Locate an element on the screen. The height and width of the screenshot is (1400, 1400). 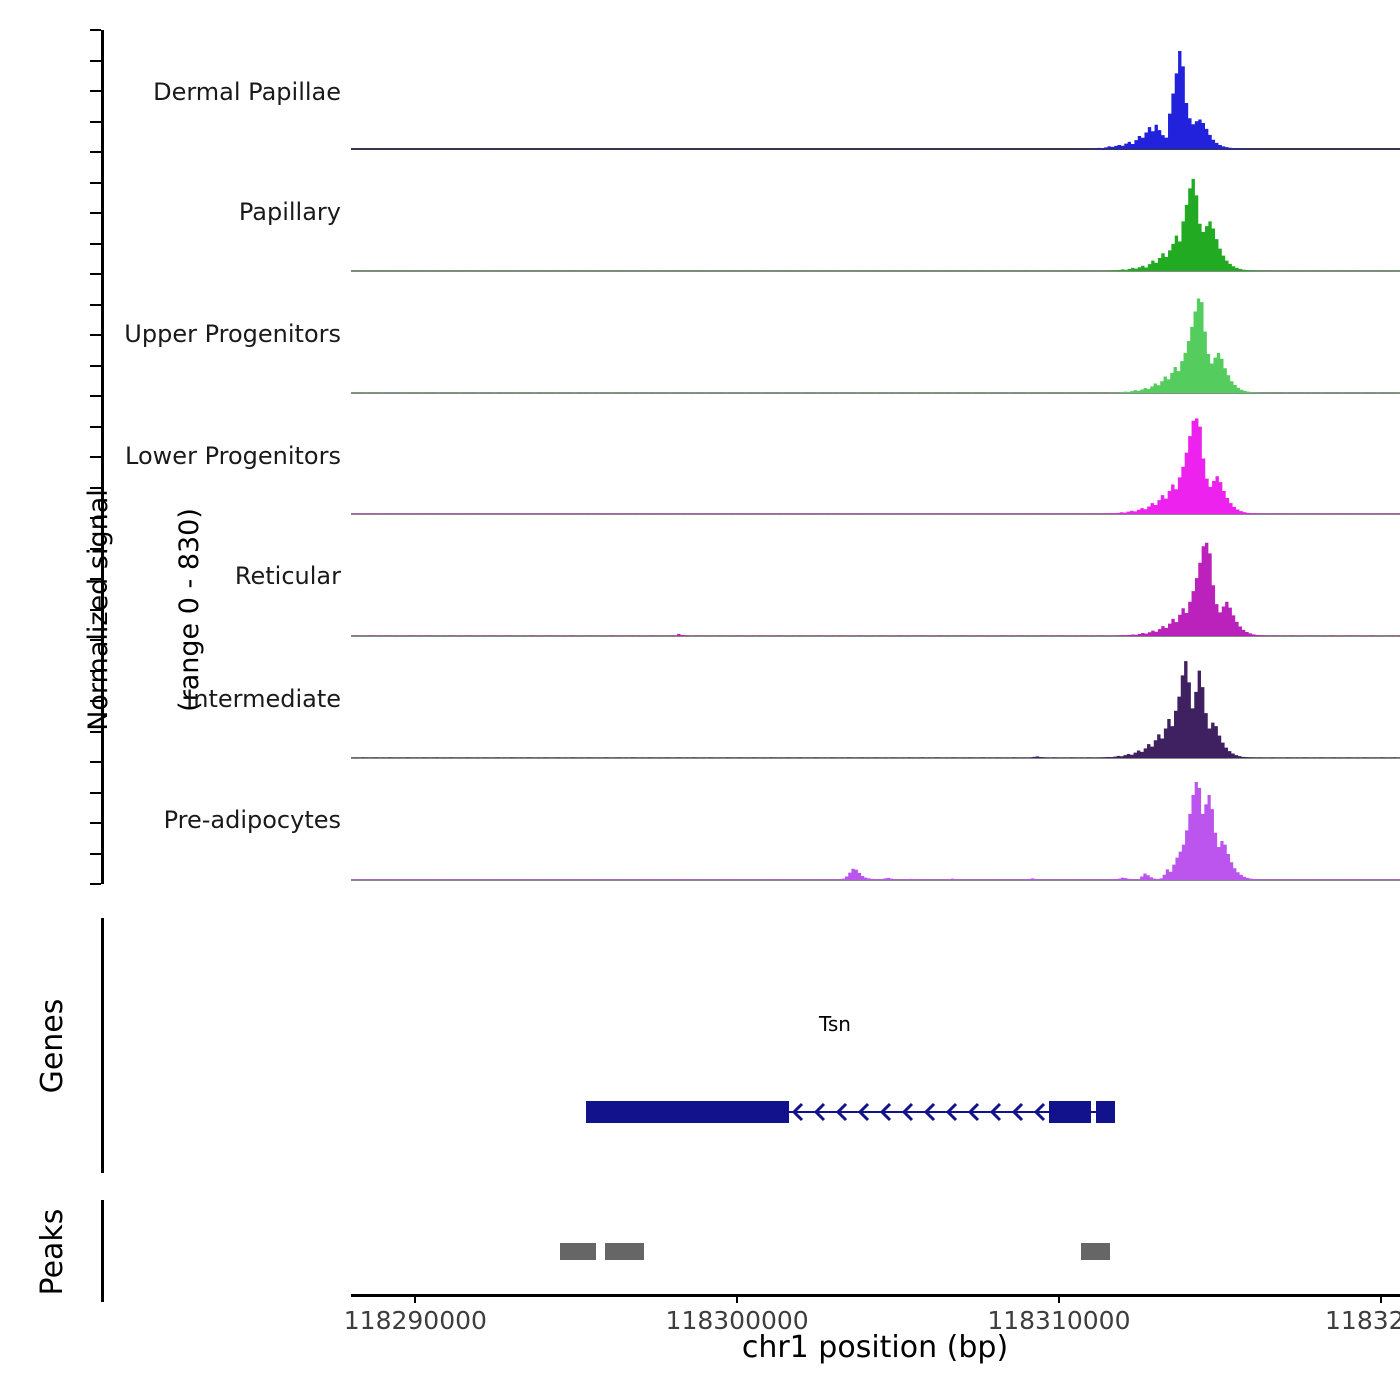
signal-track-pre-adipocytes is located at coordinates (875, 831).